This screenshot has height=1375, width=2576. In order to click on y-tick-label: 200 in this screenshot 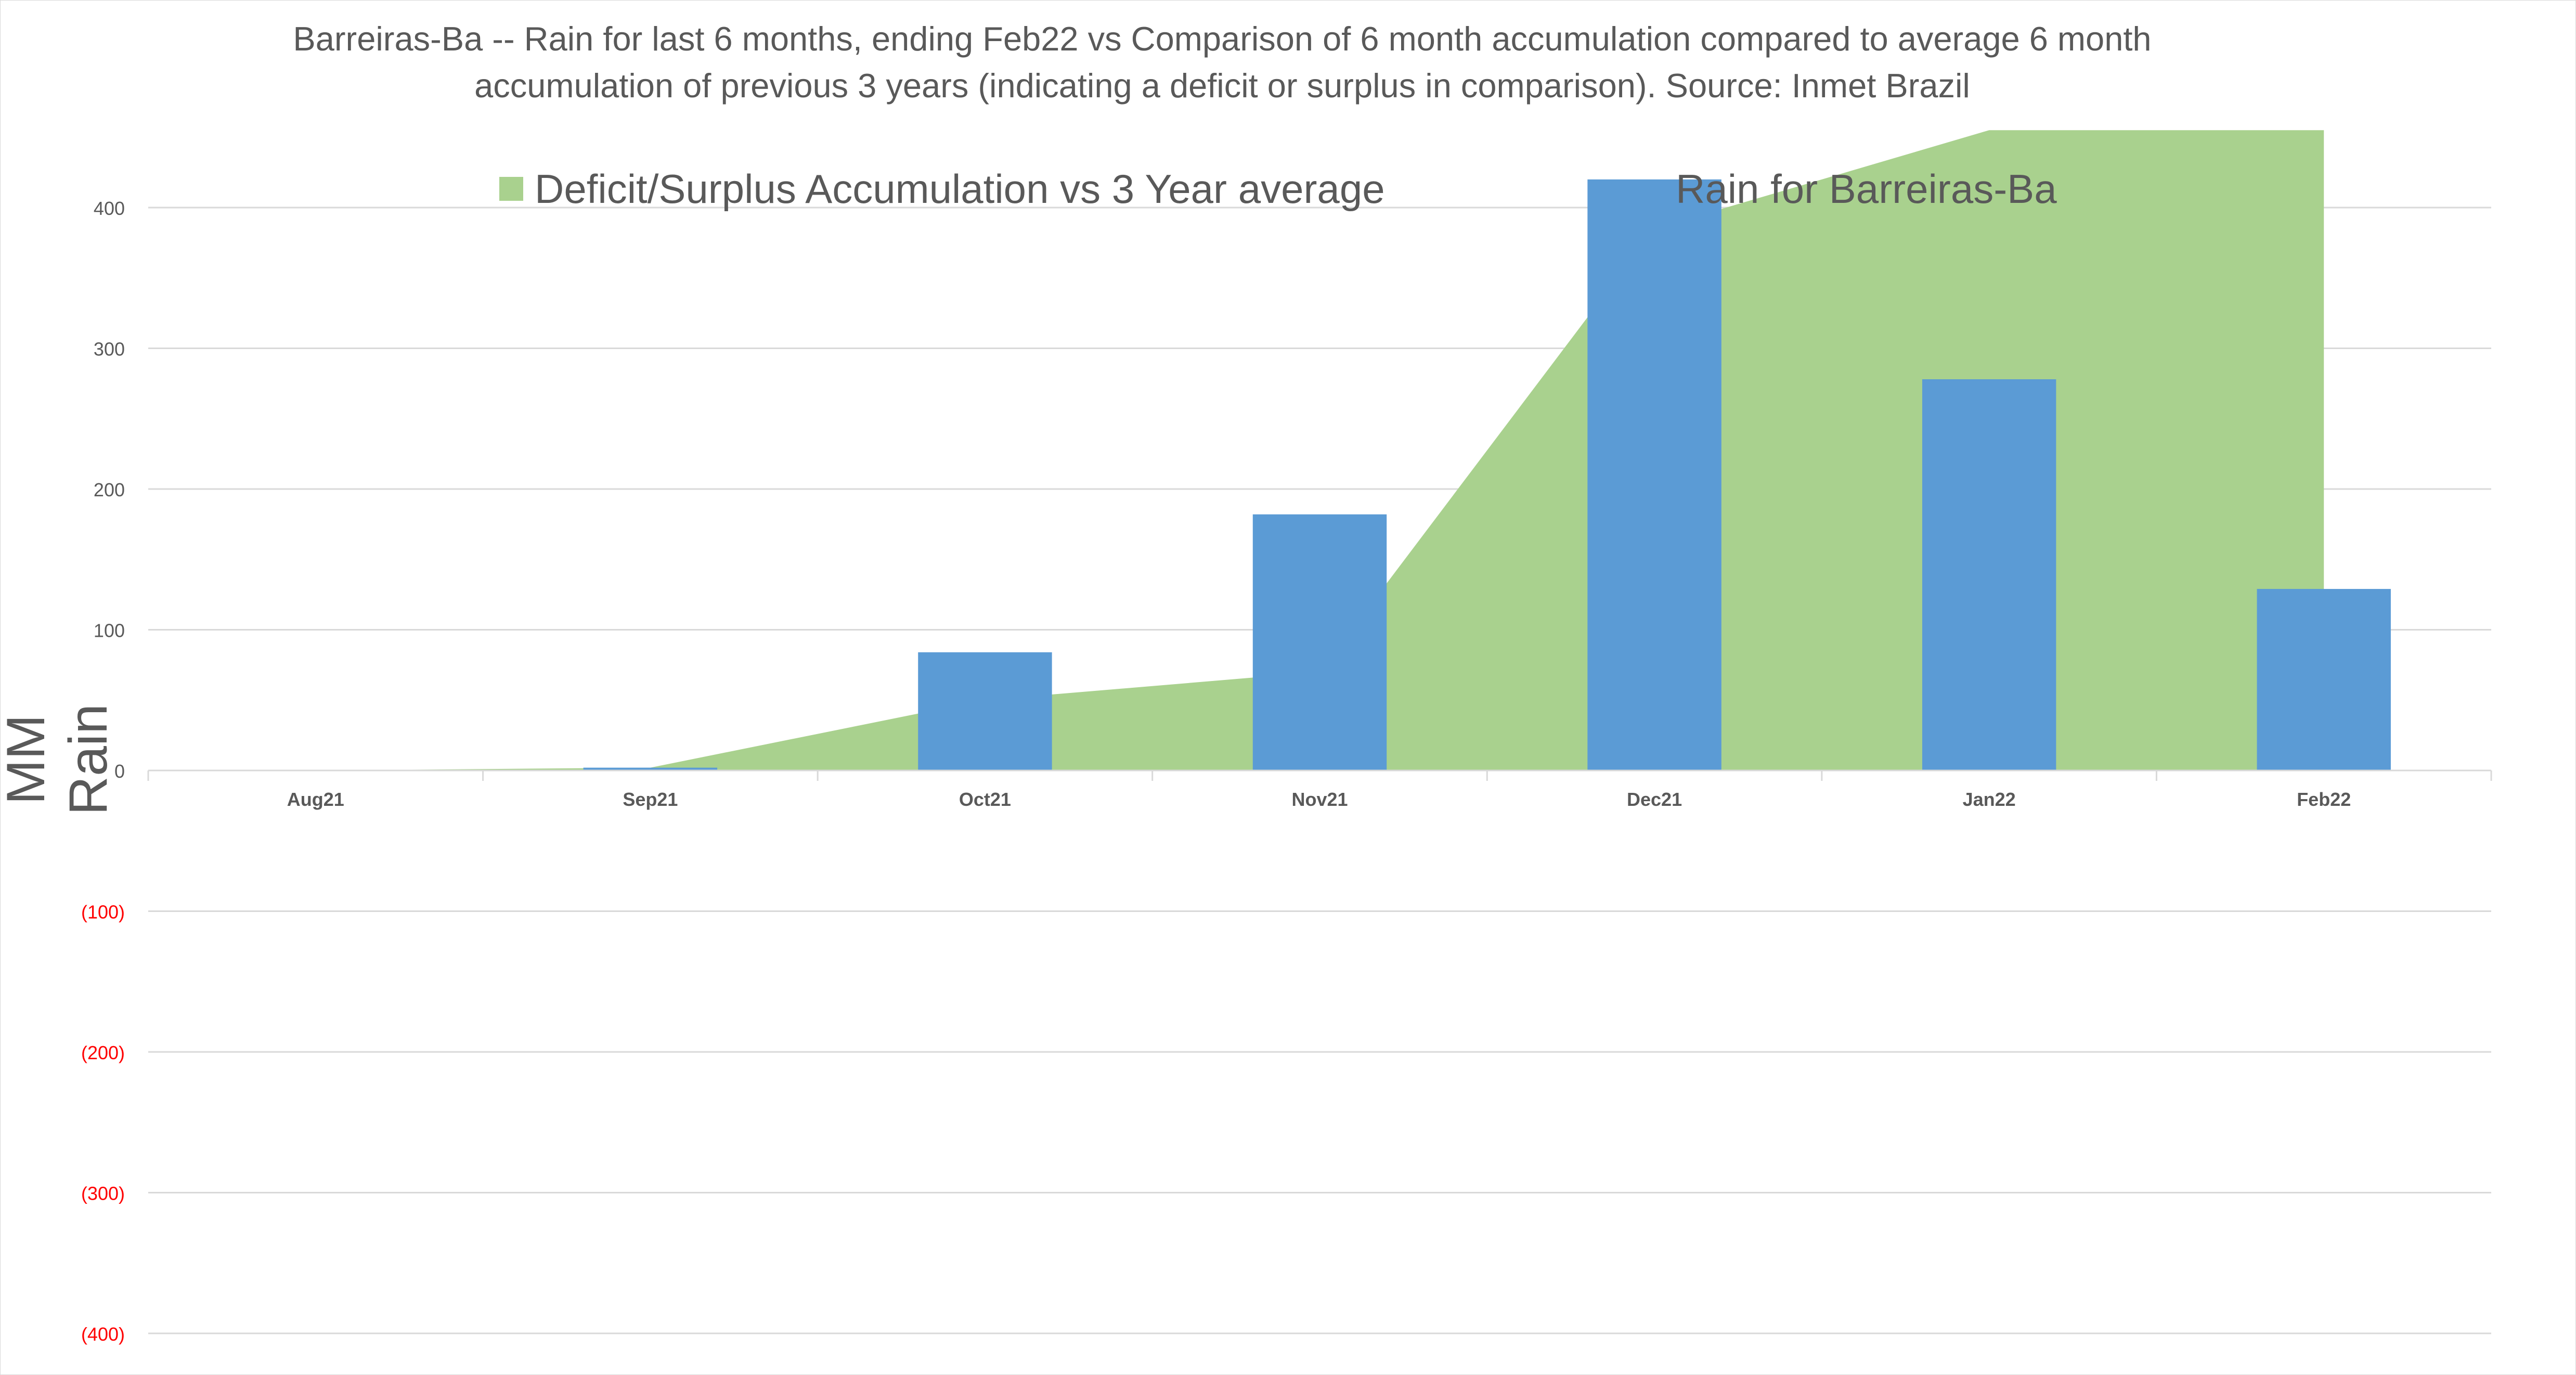, I will do `click(110, 490)`.